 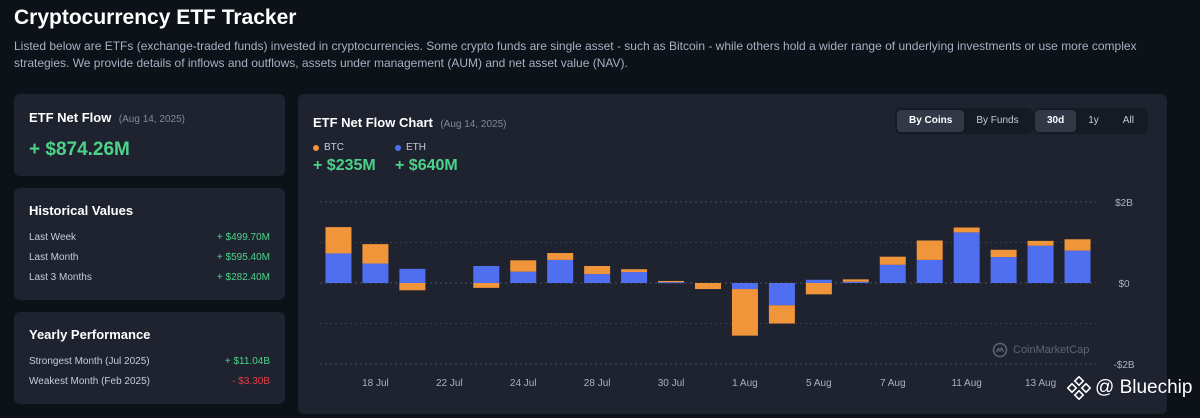 What do you see at coordinates (149, 135) in the screenshot?
I see `net-flow-card: ETF Net Flow (Aug 14, 2025) + $874.26M` at bounding box center [149, 135].